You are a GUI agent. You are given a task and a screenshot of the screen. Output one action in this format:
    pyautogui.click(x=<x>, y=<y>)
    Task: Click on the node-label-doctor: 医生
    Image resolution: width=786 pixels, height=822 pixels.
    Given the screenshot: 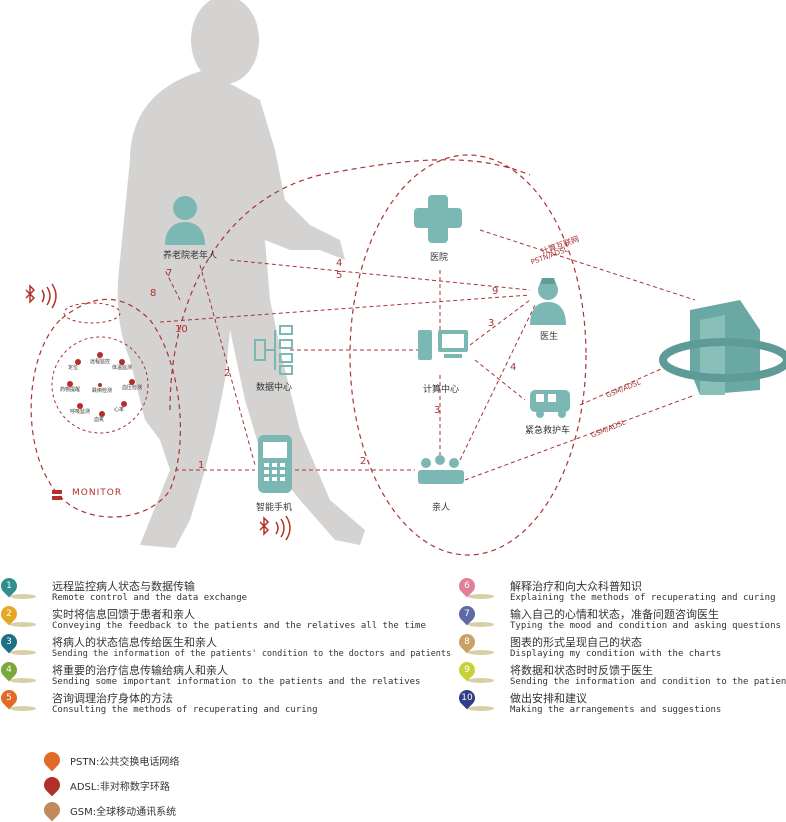 What is the action you would take?
    pyautogui.click(x=549, y=337)
    